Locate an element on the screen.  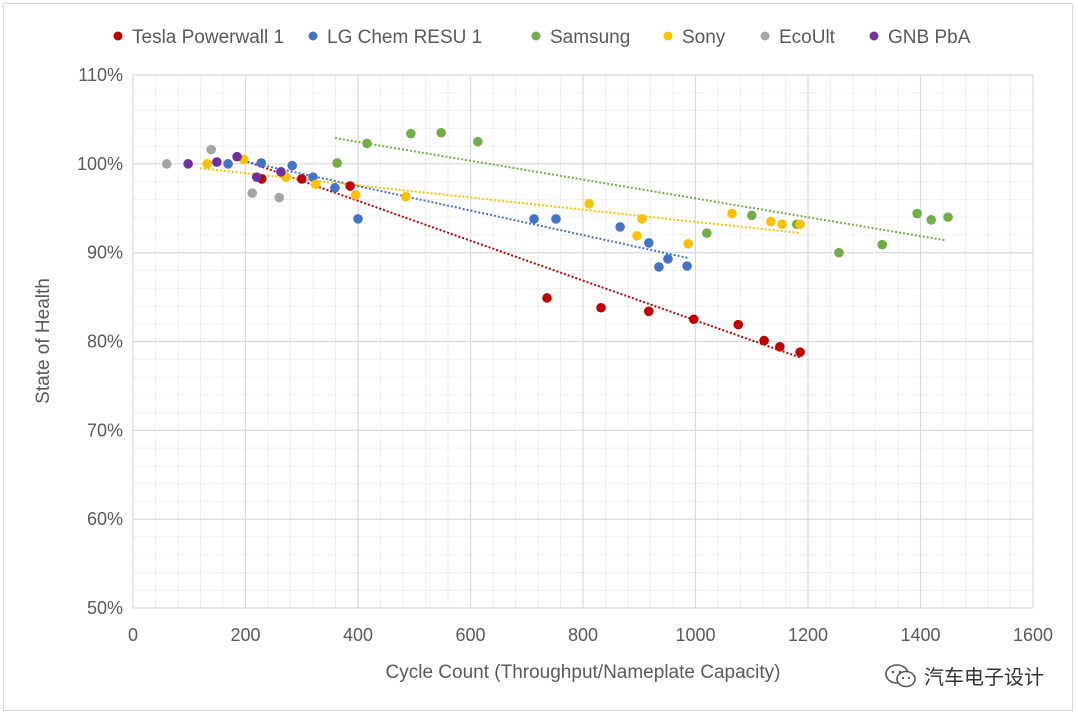
legend-label: LG Chem RESU 1 is located at coordinates (404, 37).